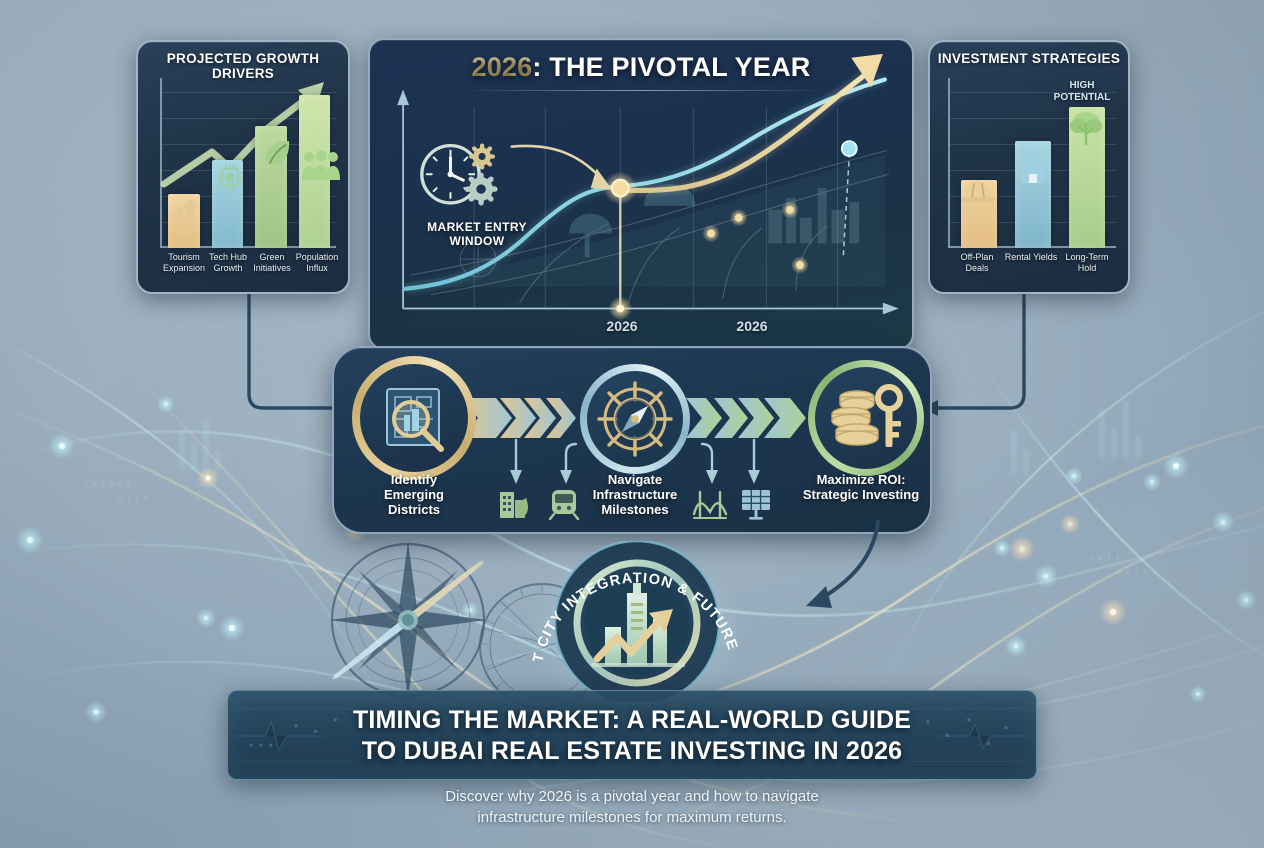 This screenshot has height=848, width=1264. Describe the element at coordinates (228, 262) in the screenshot. I see `left-bar-label-1: Tech Hub Growth` at that location.